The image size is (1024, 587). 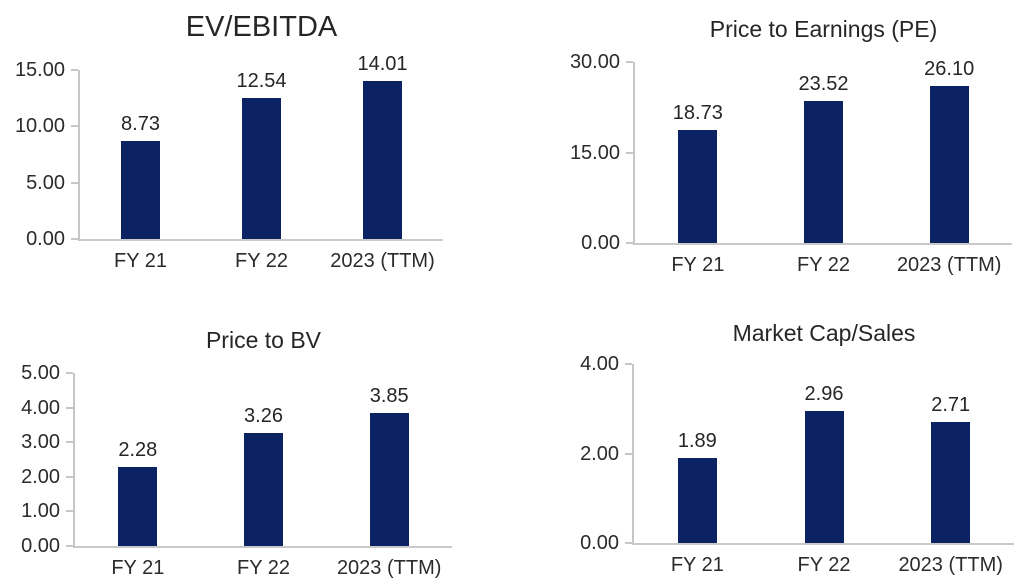 I want to click on bar-value-label: 18.73, so click(x=697, y=113).